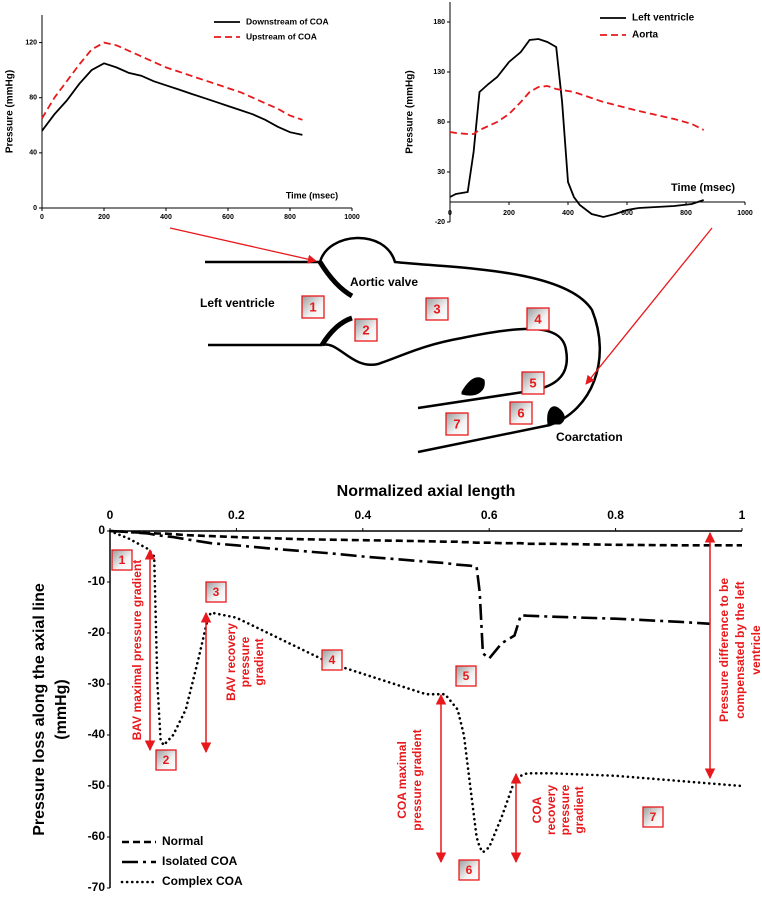  What do you see at coordinates (231, 662) in the screenshot?
I see `annotation-text: BAV recovery` at bounding box center [231, 662].